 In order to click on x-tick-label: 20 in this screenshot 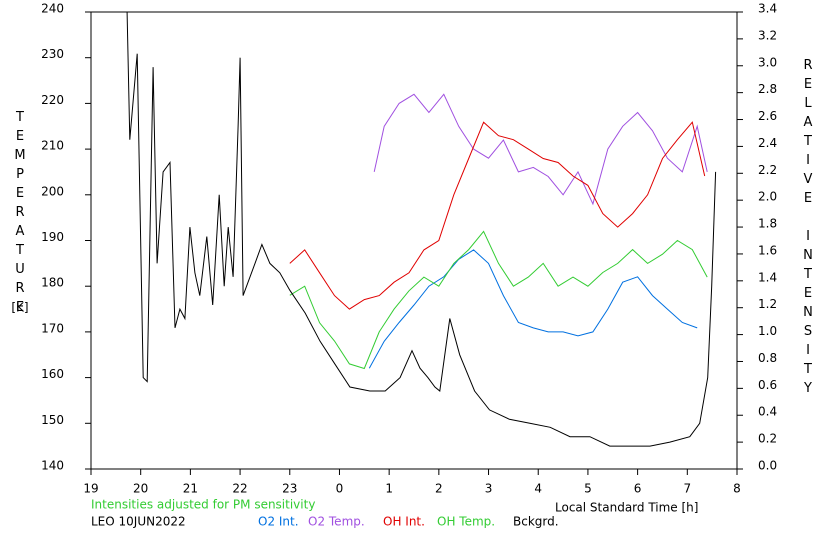, I will do `click(140, 489)`.